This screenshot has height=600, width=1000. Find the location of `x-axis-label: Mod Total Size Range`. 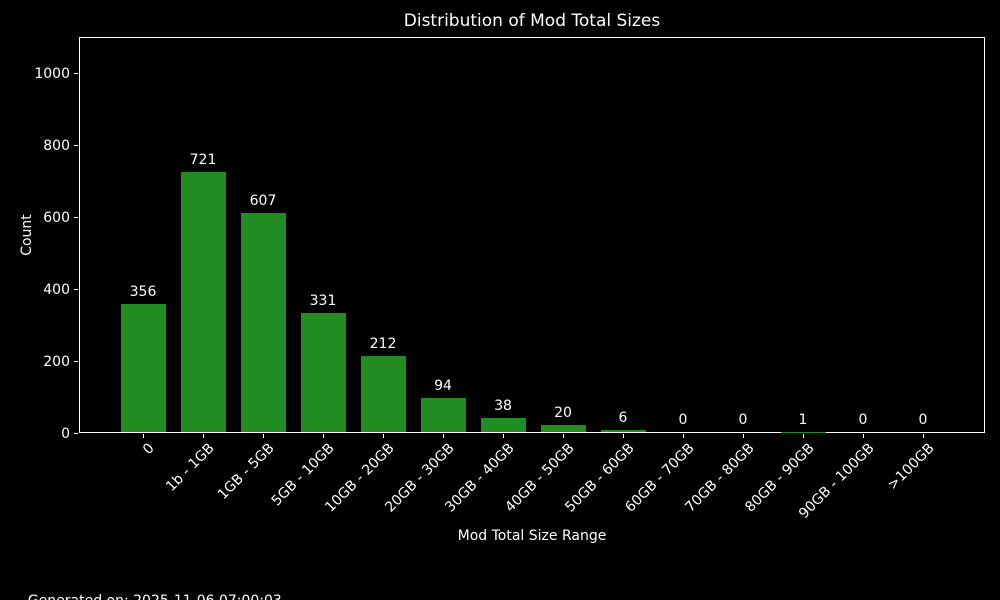

x-axis-label: Mod Total Size Range is located at coordinates (532, 536).